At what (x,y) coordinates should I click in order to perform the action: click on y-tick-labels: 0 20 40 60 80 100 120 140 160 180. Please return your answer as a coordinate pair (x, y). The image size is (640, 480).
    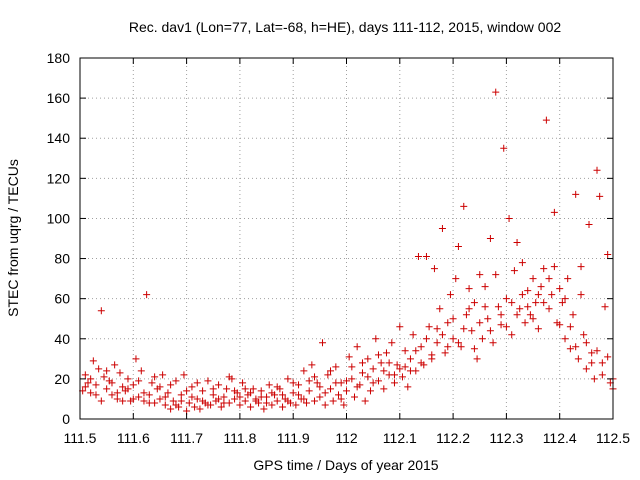
    Looking at the image, I should click on (59, 238).